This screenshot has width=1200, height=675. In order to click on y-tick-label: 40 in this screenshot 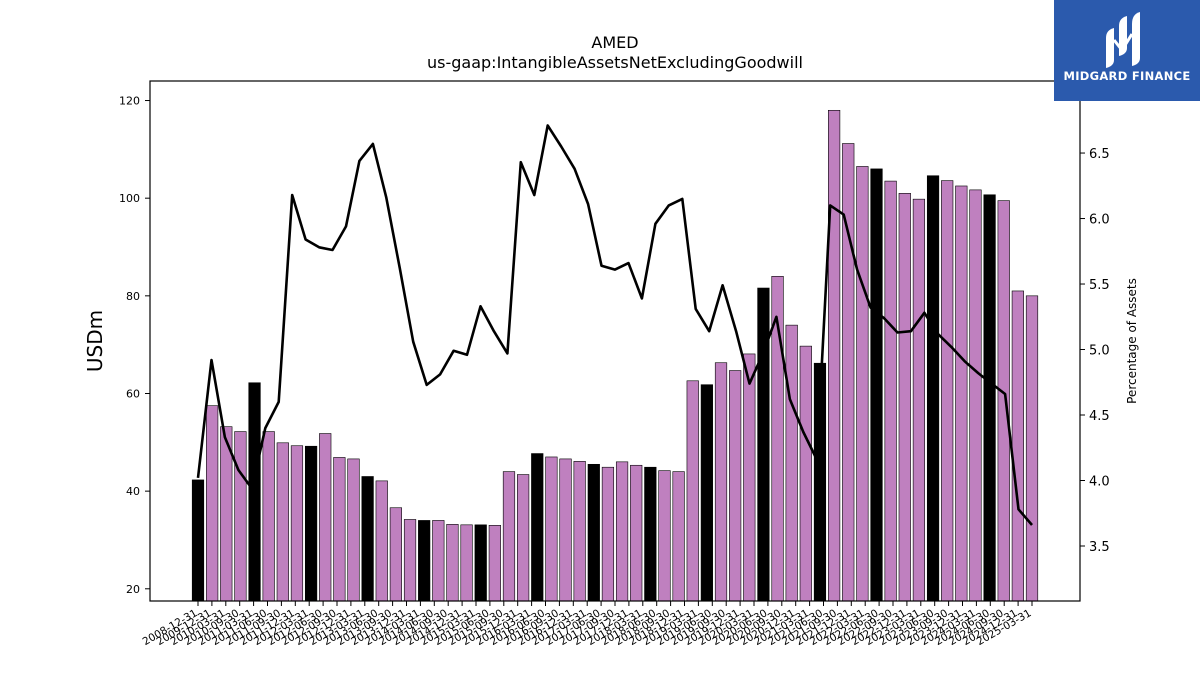, I will do `click(133, 491)`.